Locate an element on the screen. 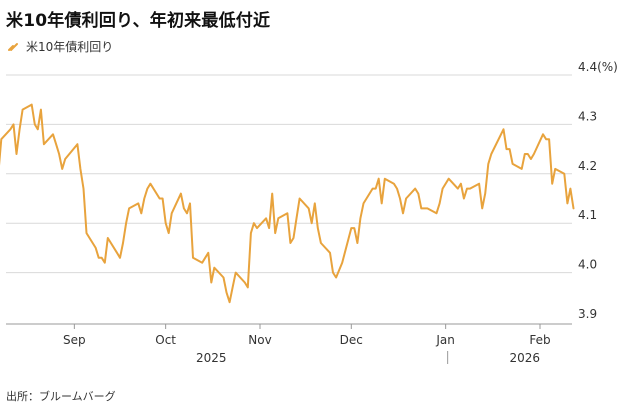  x-tick-label: Oct is located at coordinates (165, 340).